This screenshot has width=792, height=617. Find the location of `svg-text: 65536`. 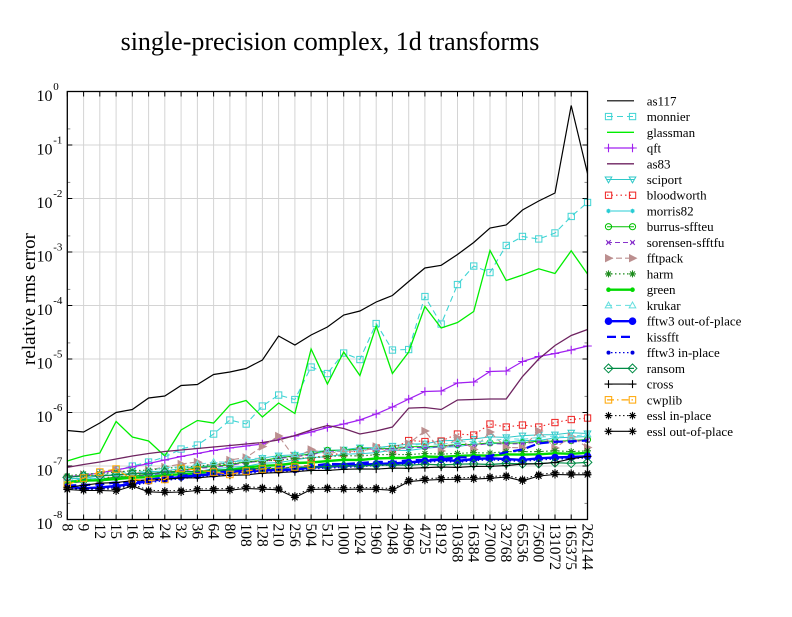

svg-text: 65536 is located at coordinates (522, 543).